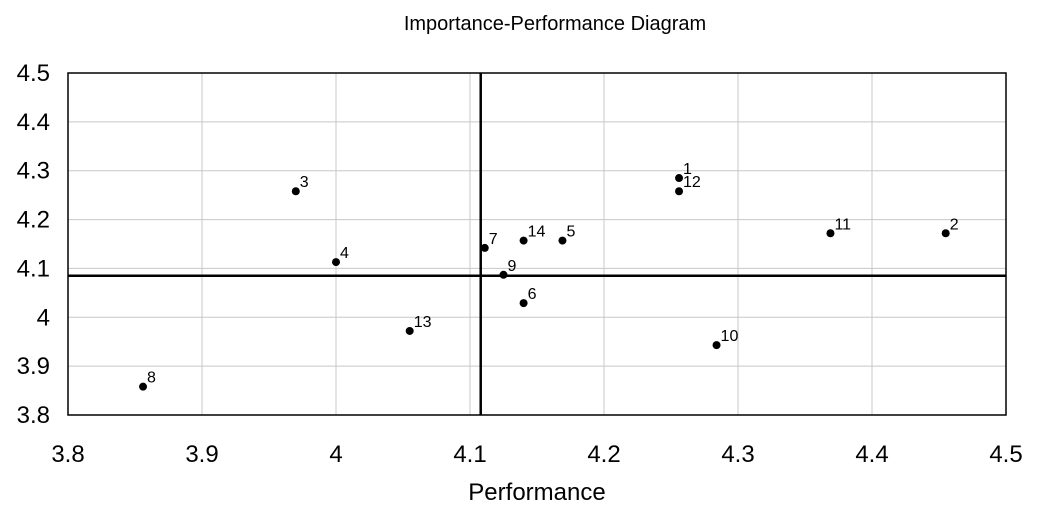  I want to click on y-tick-label: 3.8, so click(33, 415).